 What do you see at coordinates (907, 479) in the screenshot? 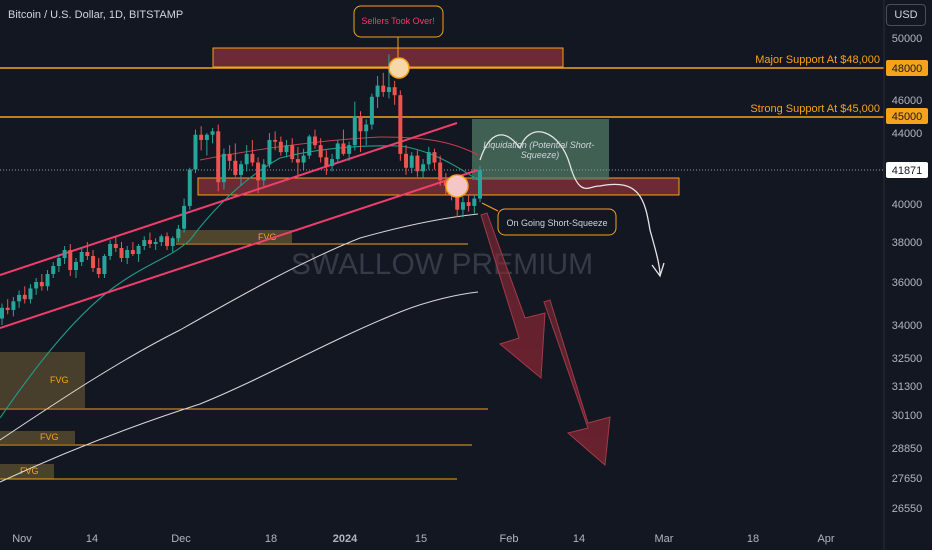
I see `price-tick-label: 27650` at bounding box center [907, 479].